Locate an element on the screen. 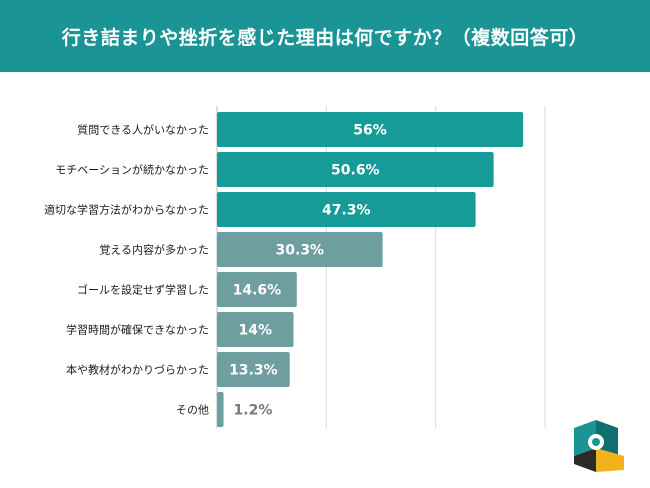  brand-logo-icon is located at coordinates (599, 446).